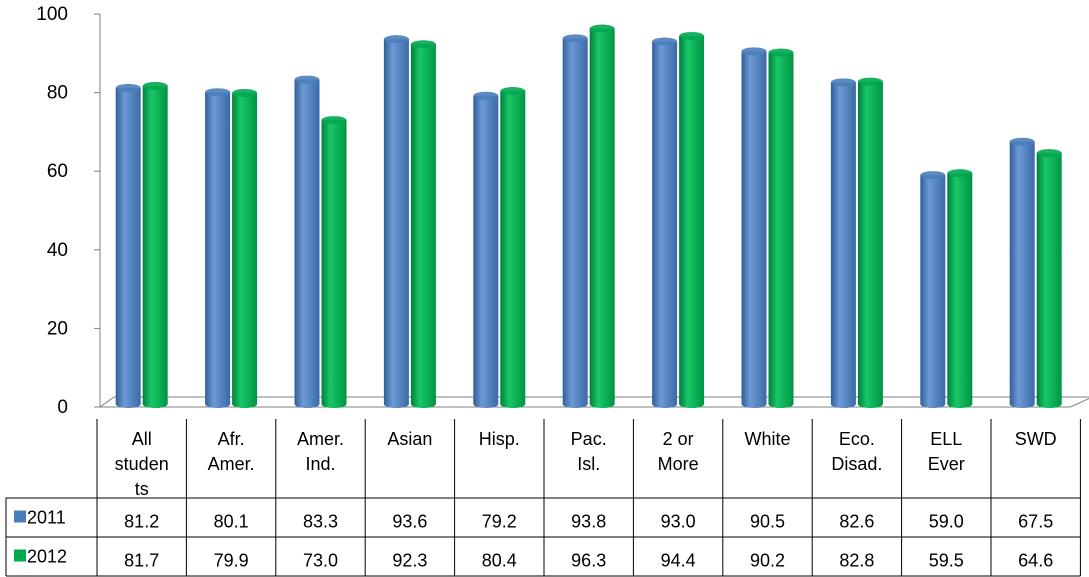 The width and height of the screenshot is (1089, 577). What do you see at coordinates (142, 439) in the screenshot?
I see `category-label: All` at bounding box center [142, 439].